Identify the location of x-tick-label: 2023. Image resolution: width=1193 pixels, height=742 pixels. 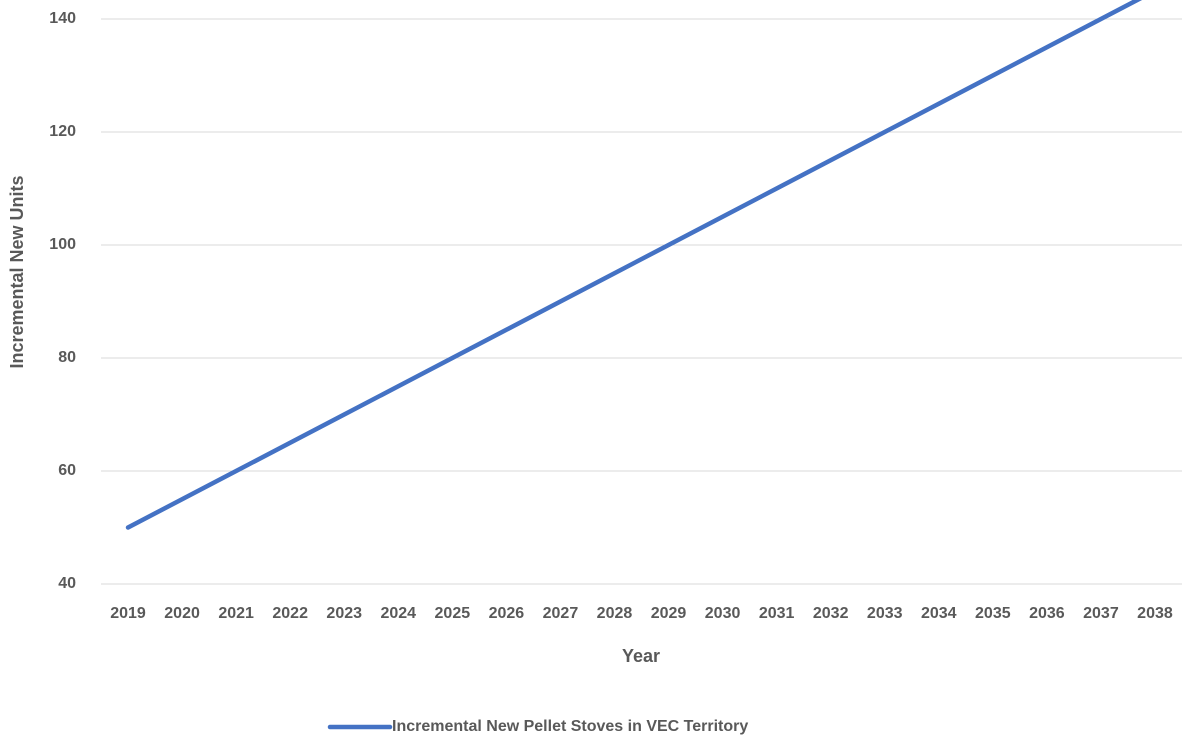
(344, 613).